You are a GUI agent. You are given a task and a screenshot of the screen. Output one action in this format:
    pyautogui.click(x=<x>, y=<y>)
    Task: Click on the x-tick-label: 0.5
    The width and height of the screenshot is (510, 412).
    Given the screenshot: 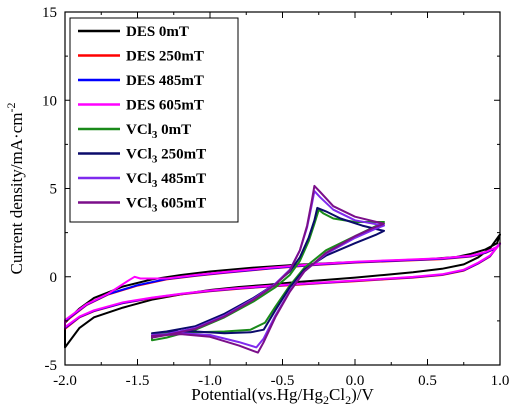 What is the action you would take?
    pyautogui.click(x=427, y=381)
    